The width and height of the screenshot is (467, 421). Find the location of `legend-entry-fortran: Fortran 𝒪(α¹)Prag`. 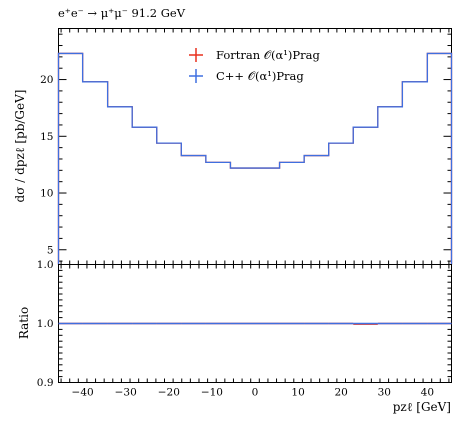

legend-entry-fortran: Fortran 𝒪(α¹)Prag is located at coordinates (254, 55).